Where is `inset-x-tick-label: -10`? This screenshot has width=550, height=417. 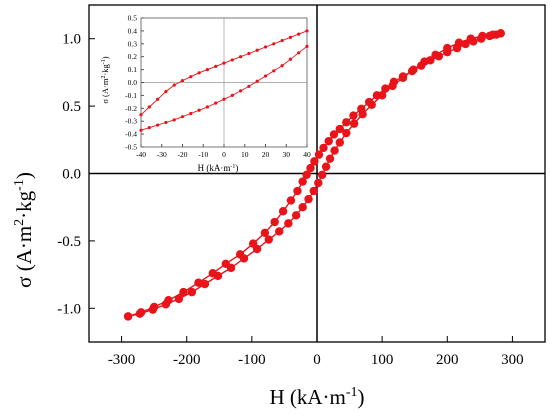 inset-x-tick-label: -10 is located at coordinates (203, 154).